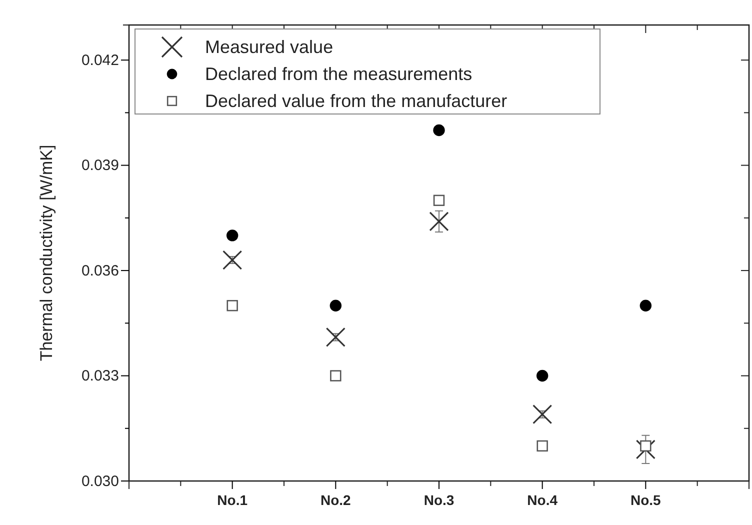 This screenshot has height=525, width=752. What do you see at coordinates (439, 500) in the screenshot?
I see `x-tick-label: No.3` at bounding box center [439, 500].